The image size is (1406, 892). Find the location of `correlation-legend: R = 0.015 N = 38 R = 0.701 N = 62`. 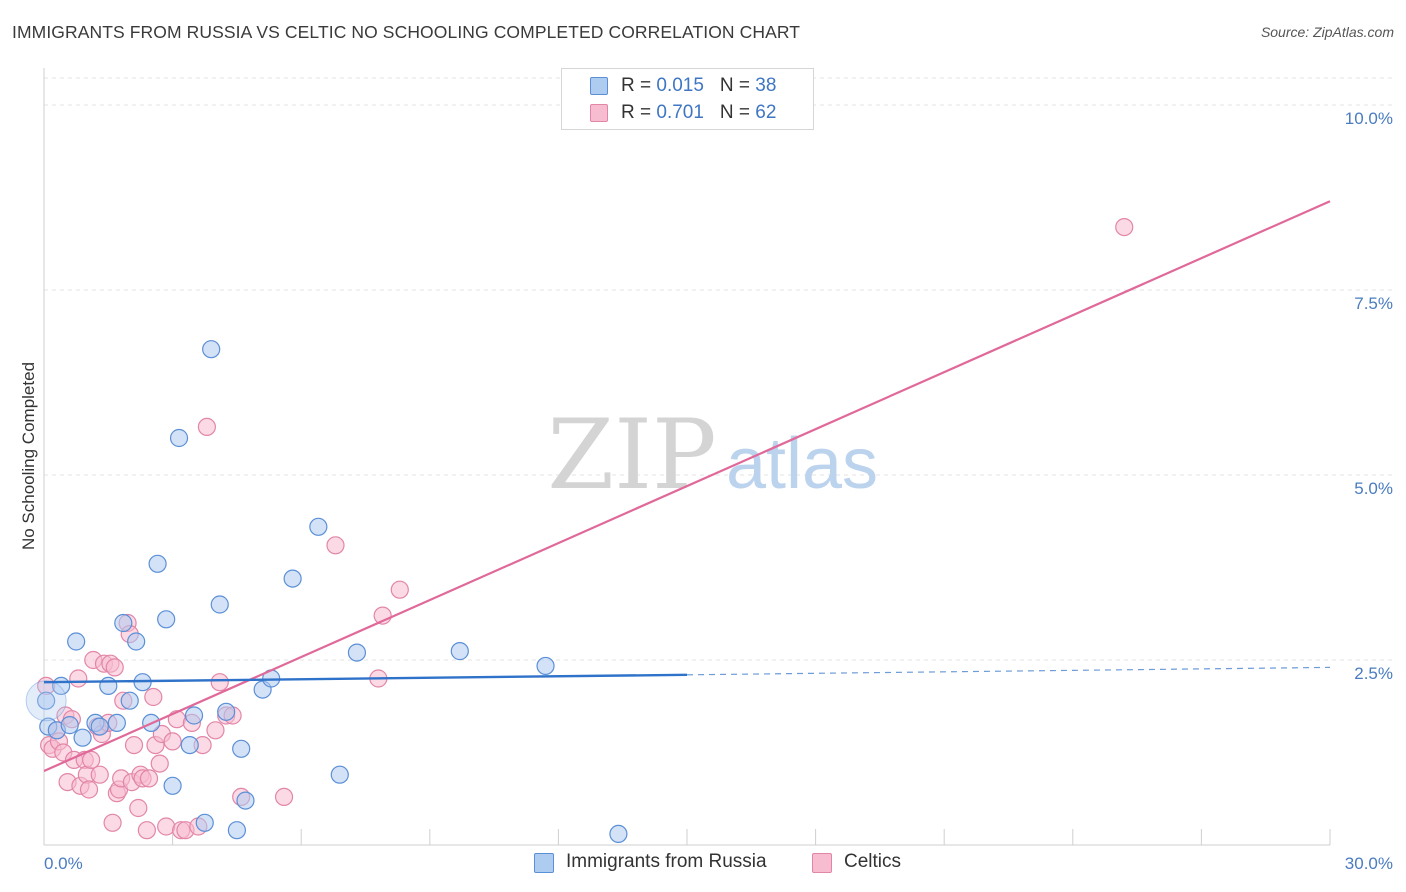

correlation-legend: R = 0.015 N = 38 R = 0.701 N = 62 is located at coordinates (687, 99).